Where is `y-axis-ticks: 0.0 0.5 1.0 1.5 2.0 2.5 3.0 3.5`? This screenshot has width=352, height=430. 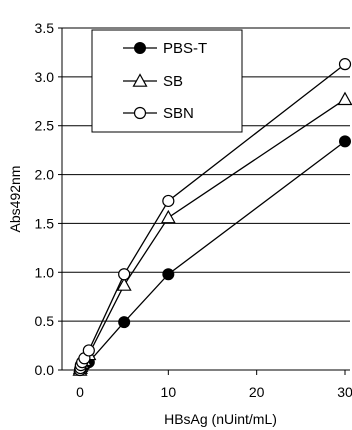
y-axis-ticks: 0.0 0.5 1.0 1.5 2.0 2.5 3.0 3.5 is located at coordinates (48, 199).